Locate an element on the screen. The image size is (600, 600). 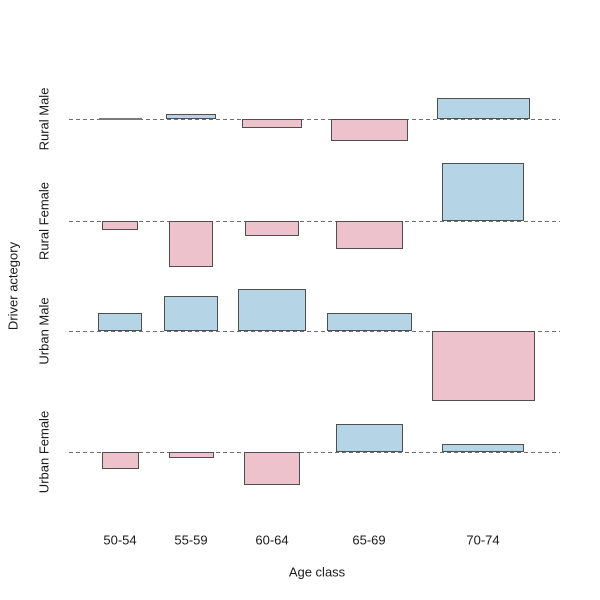
row-label: Rural Female is located at coordinates (44, 221).